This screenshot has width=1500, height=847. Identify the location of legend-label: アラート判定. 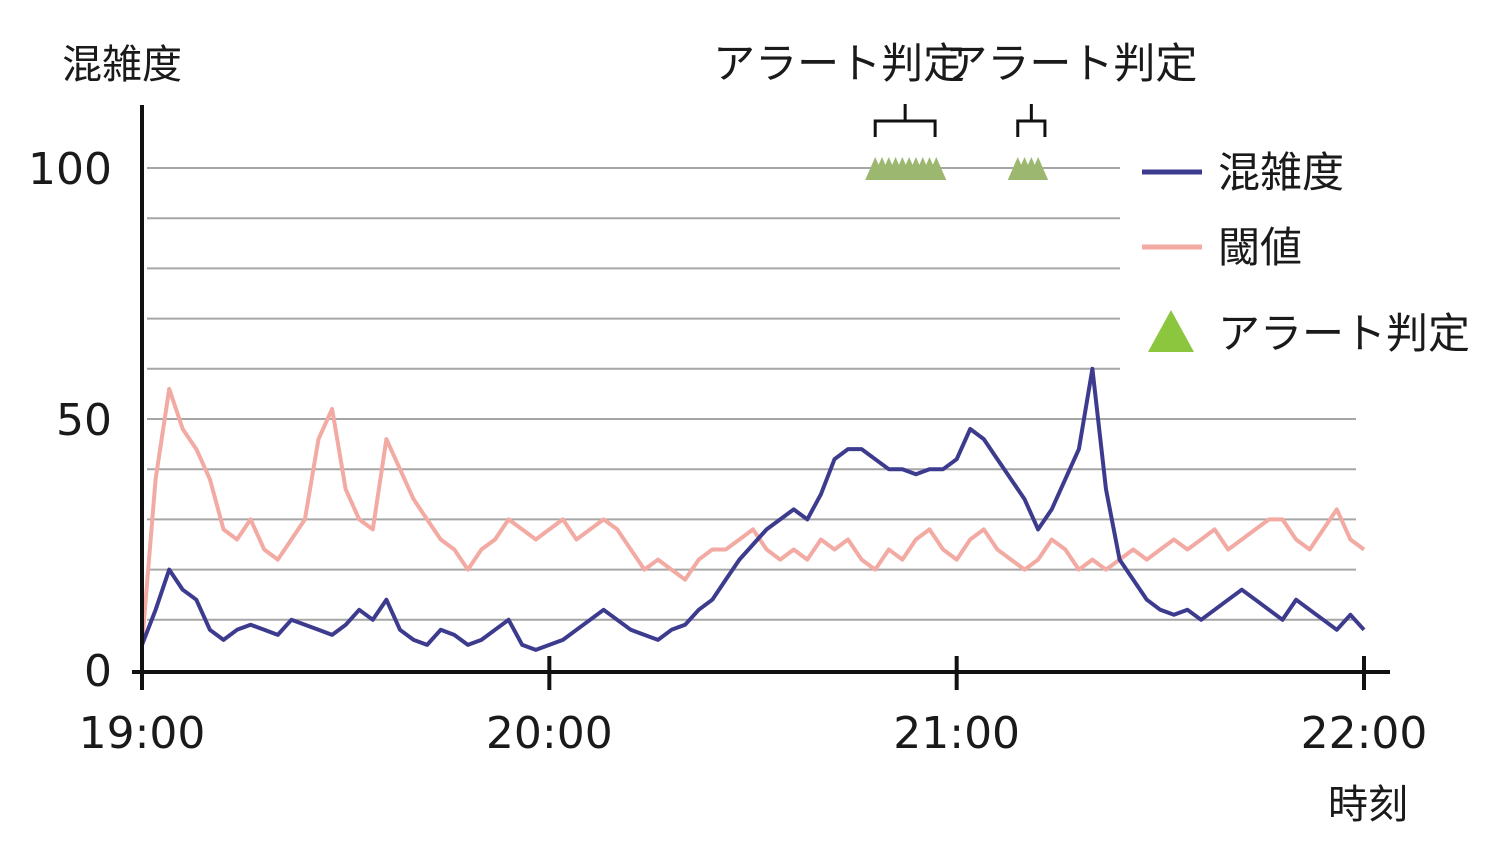
(1344, 333).